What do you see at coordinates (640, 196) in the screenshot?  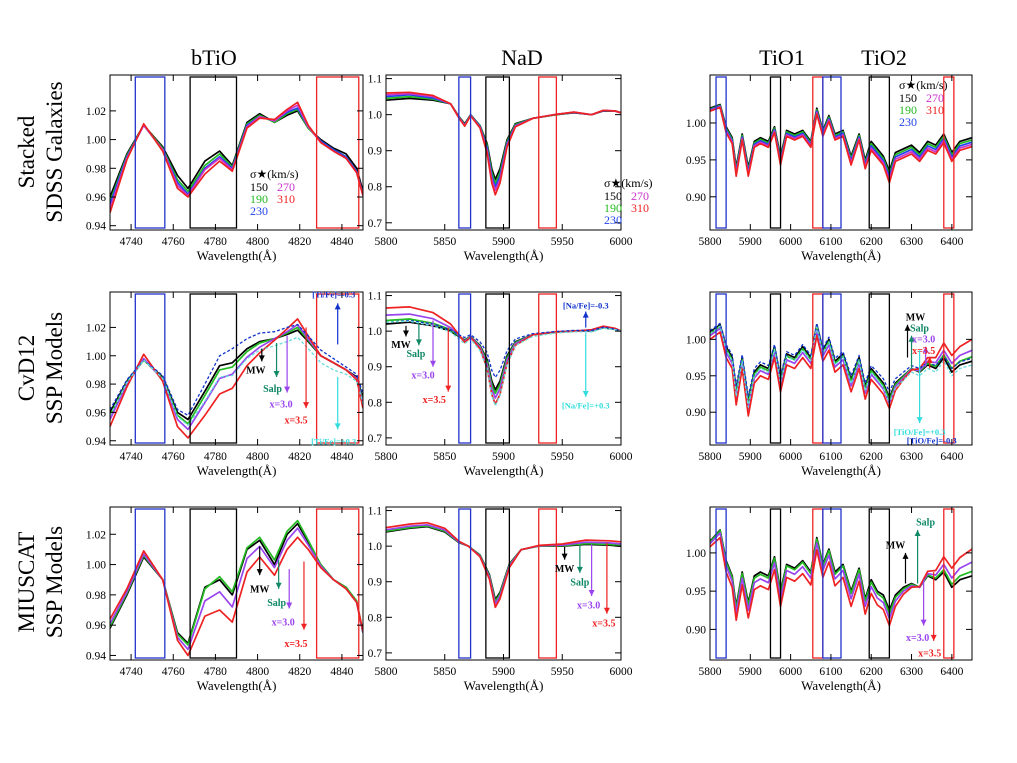 I see `legend-entry: 270` at bounding box center [640, 196].